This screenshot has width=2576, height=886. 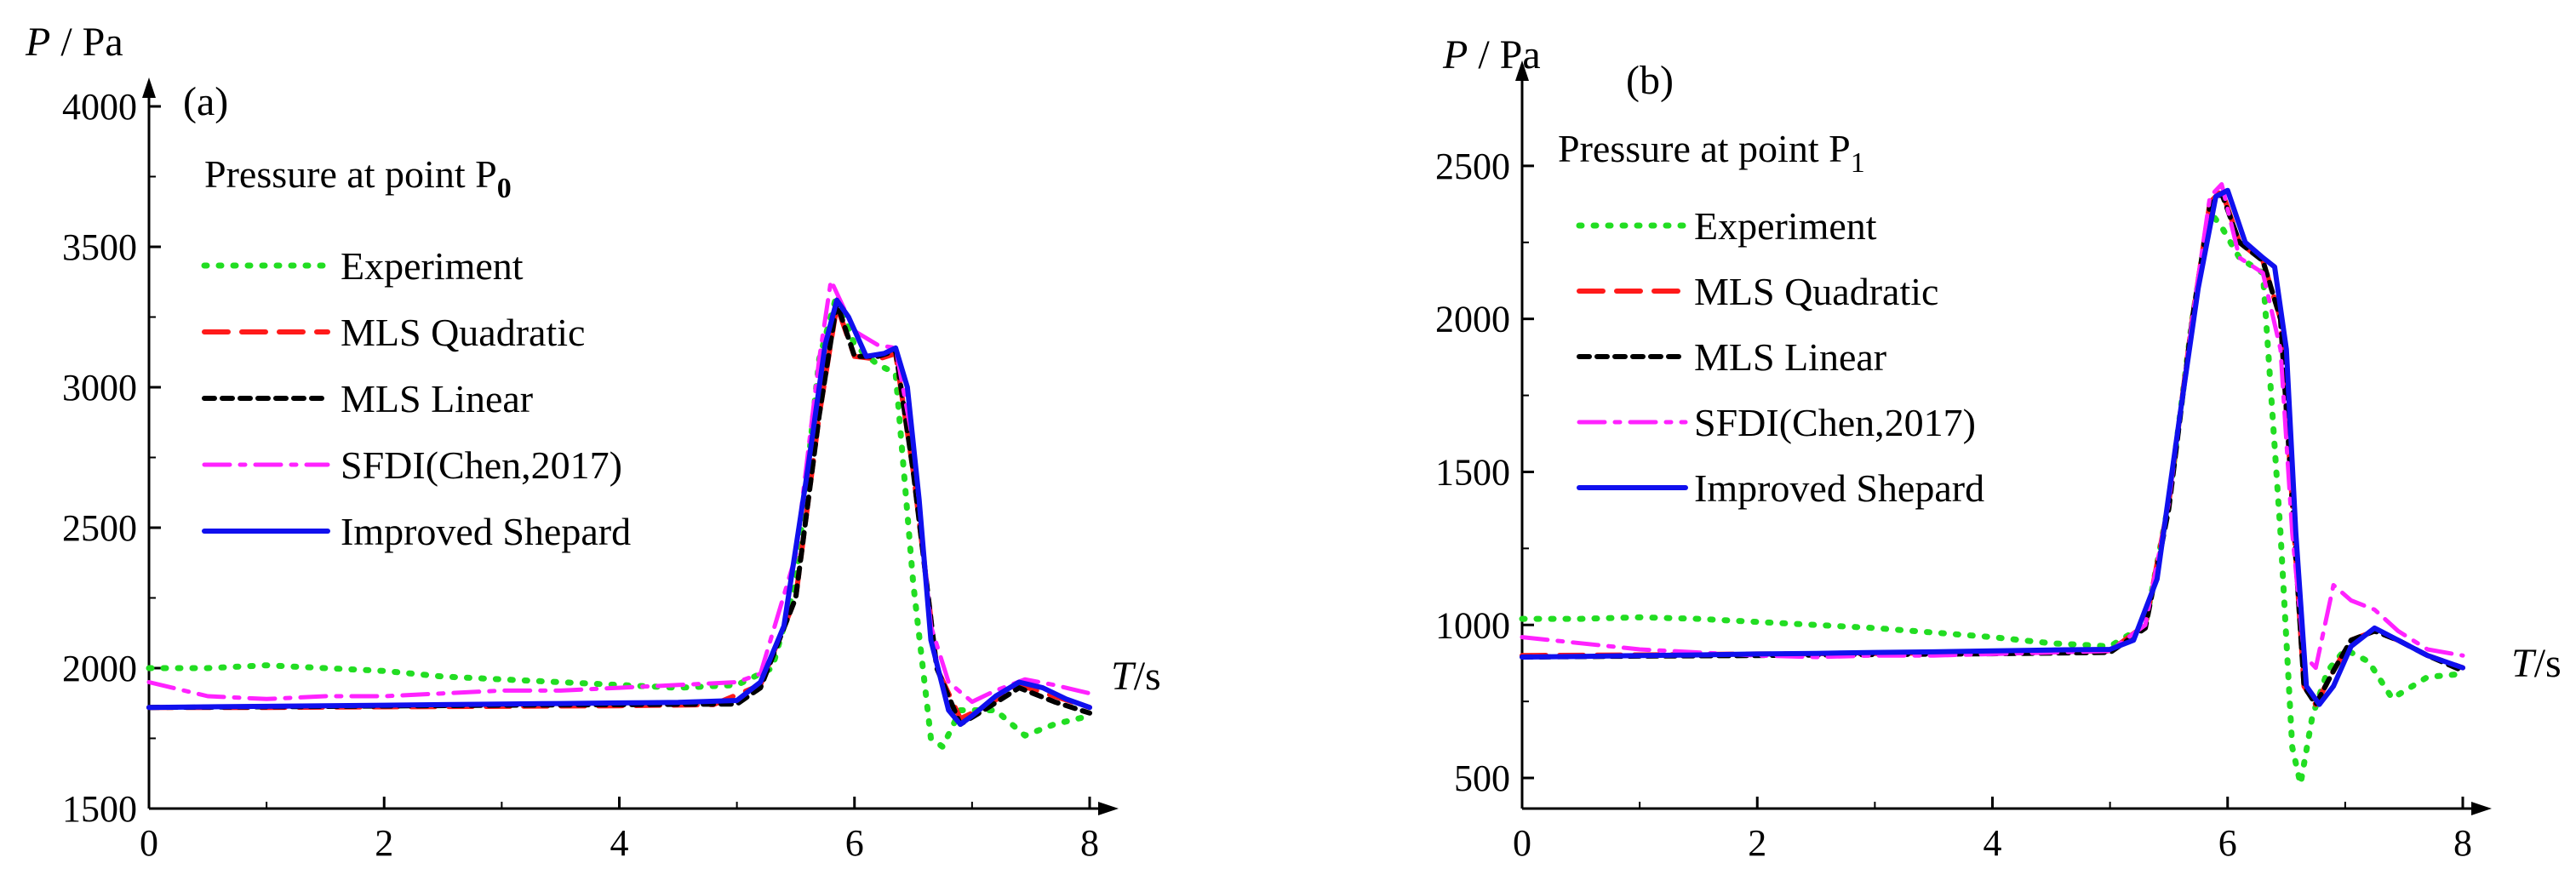 I want to click on panel-a-x-tick-label: 6, so click(x=854, y=843).